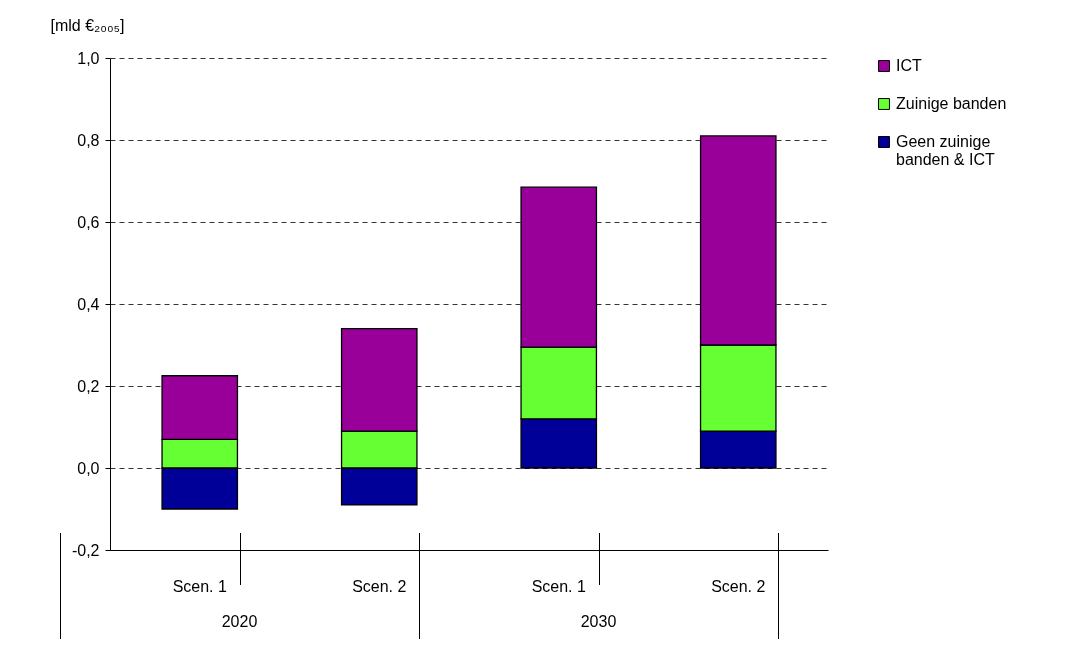  Describe the element at coordinates (951, 103) in the screenshot. I see `legend-label: Zuinige banden` at that location.